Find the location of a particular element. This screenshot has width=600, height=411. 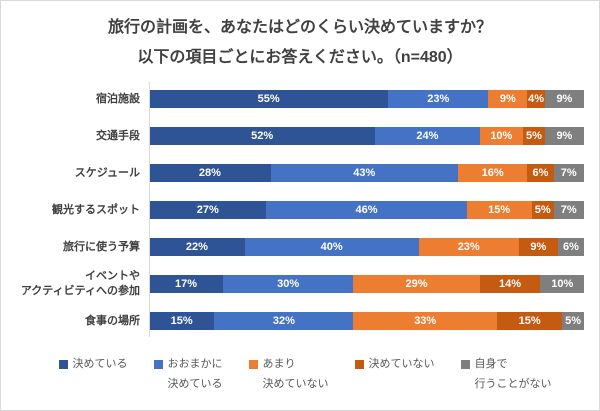

bar-track: 52% 24% 10% 5% 9% is located at coordinates (366, 135).